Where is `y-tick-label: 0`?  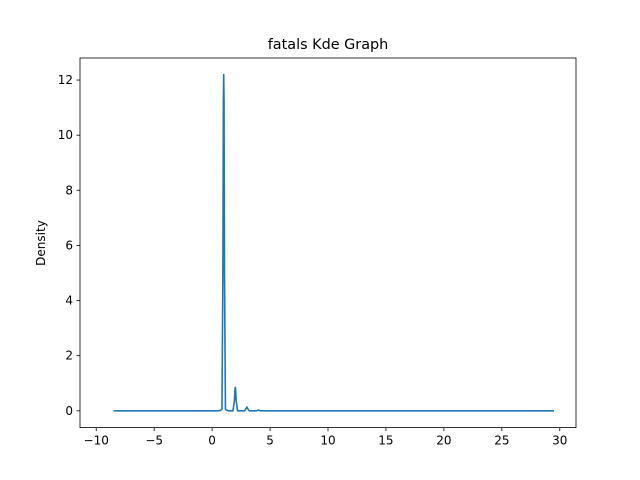 y-tick-label: 0 is located at coordinates (69, 411).